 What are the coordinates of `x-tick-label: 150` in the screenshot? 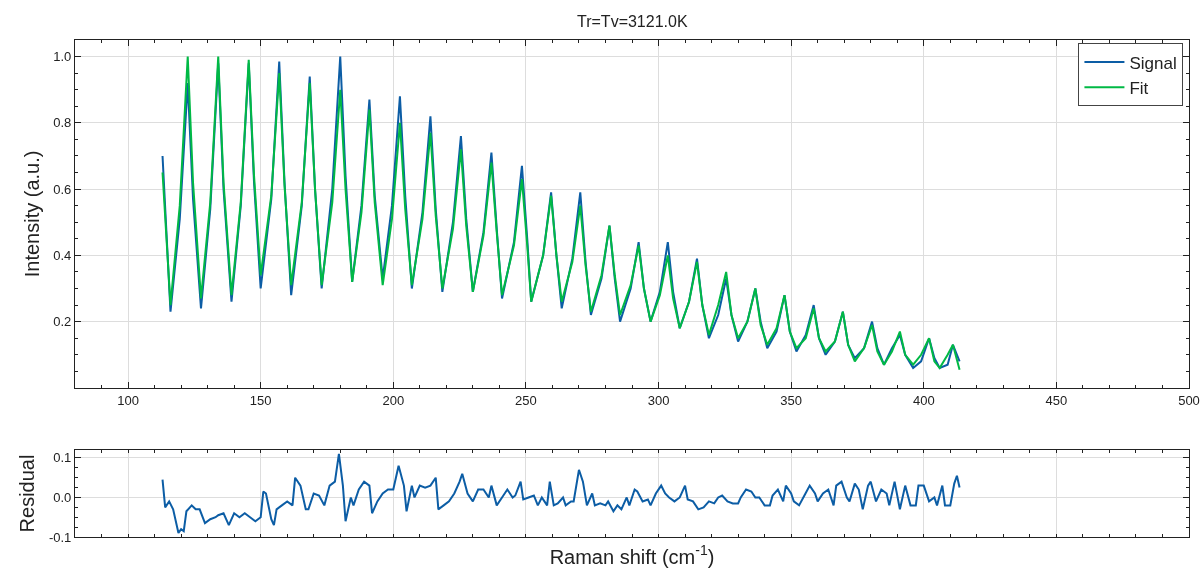 It's located at (260, 400).